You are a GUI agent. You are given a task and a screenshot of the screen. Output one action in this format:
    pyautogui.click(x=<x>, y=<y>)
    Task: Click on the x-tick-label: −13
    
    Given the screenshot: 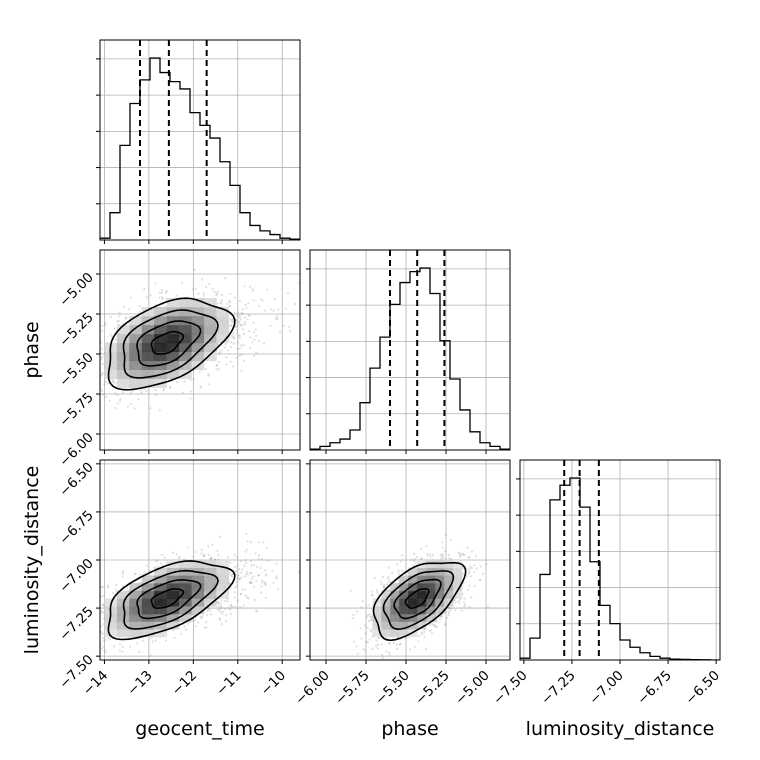 What is the action you would take?
    pyautogui.click(x=139, y=683)
    